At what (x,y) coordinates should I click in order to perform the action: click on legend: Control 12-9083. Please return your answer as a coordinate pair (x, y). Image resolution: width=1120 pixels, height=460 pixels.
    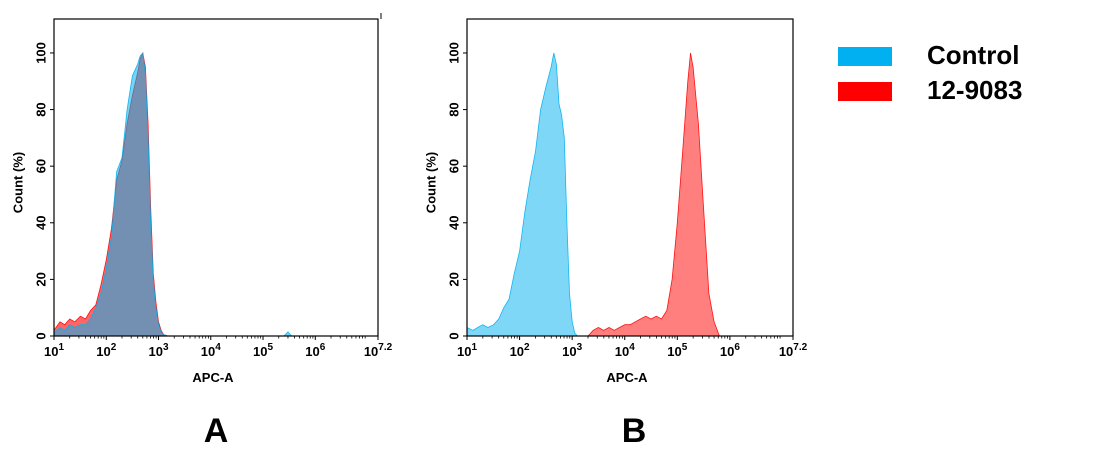
    Looking at the image, I should click on (930, 72).